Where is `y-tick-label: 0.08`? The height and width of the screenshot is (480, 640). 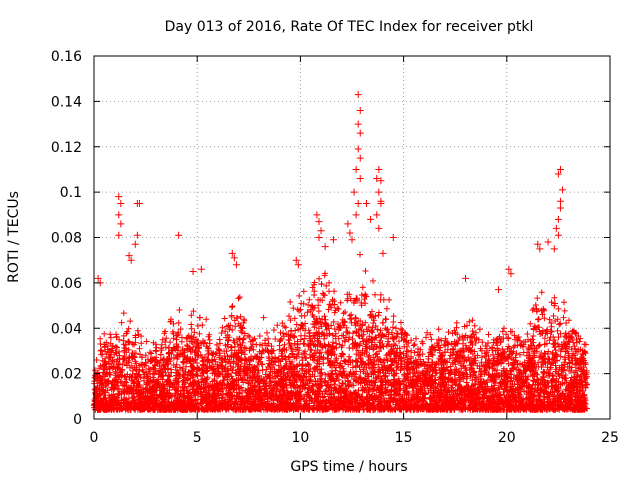 y-tick-label: 0.08 is located at coordinates (66, 239).